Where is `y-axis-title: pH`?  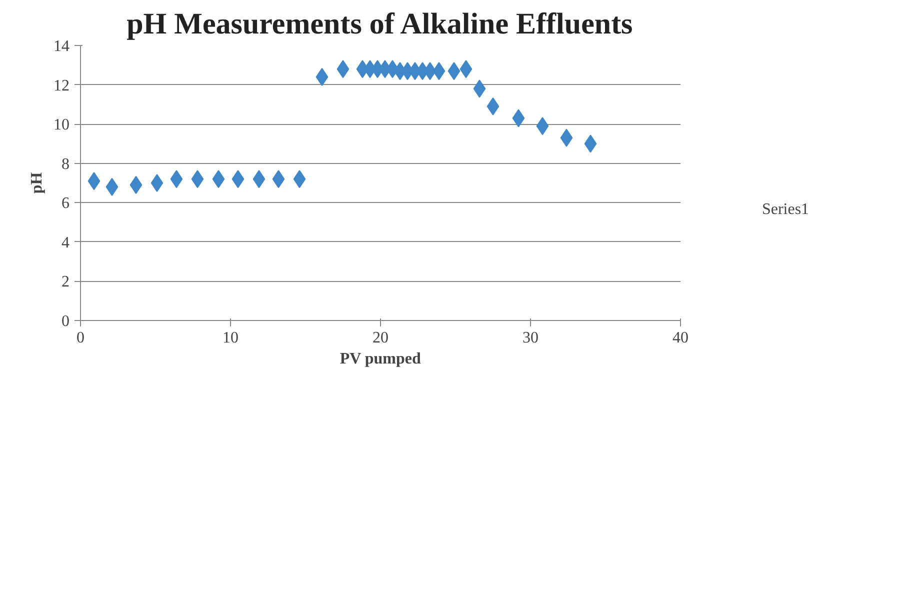 y-axis-title: pH is located at coordinates (37, 183).